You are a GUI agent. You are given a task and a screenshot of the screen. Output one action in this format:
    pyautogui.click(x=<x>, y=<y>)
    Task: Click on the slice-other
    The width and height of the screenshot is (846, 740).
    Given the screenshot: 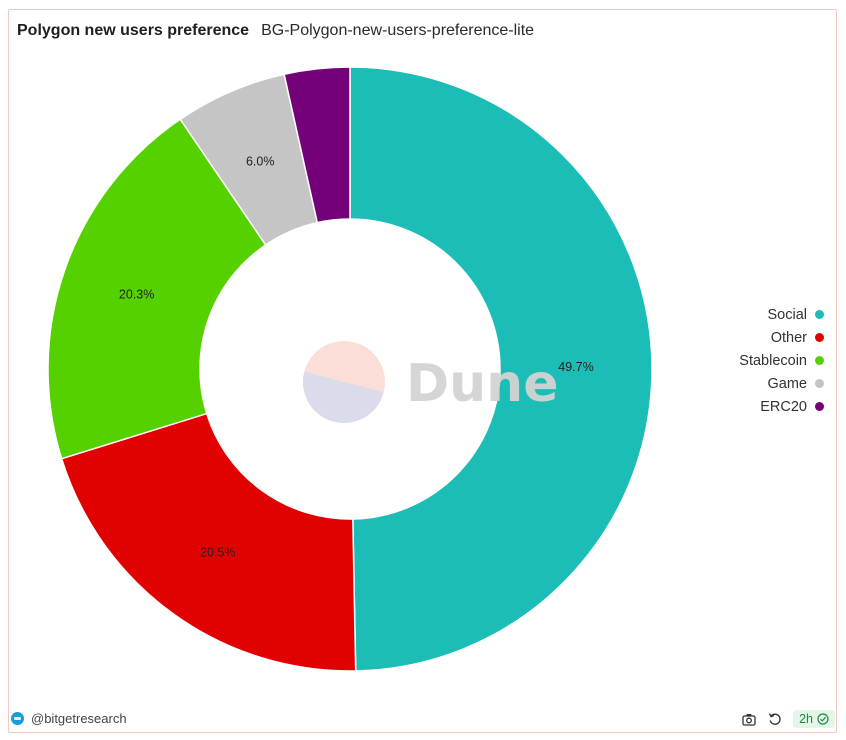 What is the action you would take?
    pyautogui.click(x=208, y=542)
    